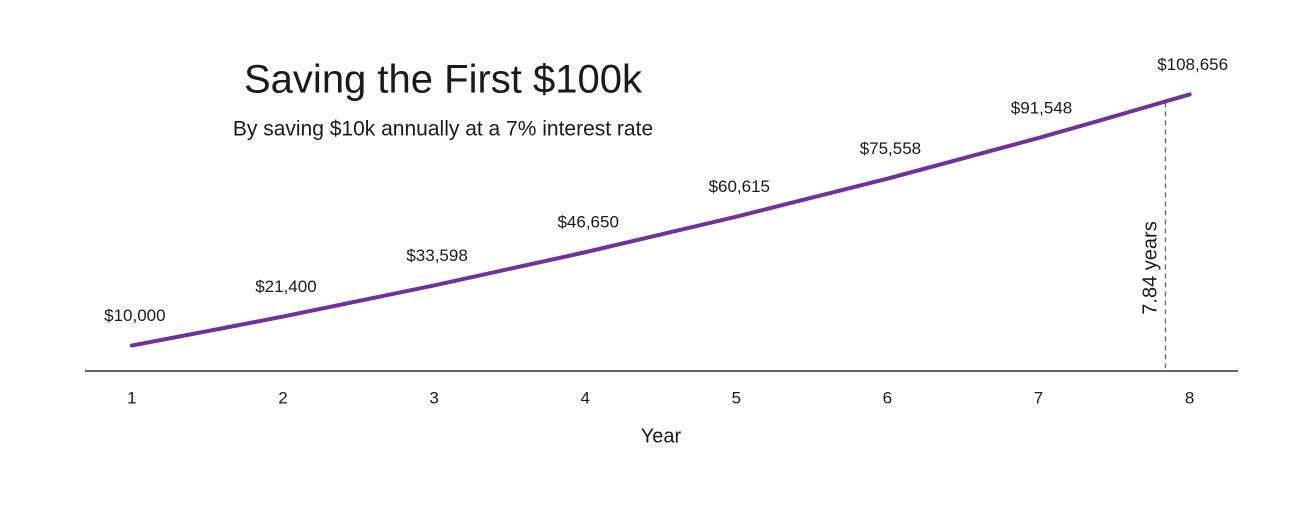 This screenshot has height=506, width=1304. Describe the element at coordinates (436, 255) in the screenshot. I see `data-label: $33,598` at that location.